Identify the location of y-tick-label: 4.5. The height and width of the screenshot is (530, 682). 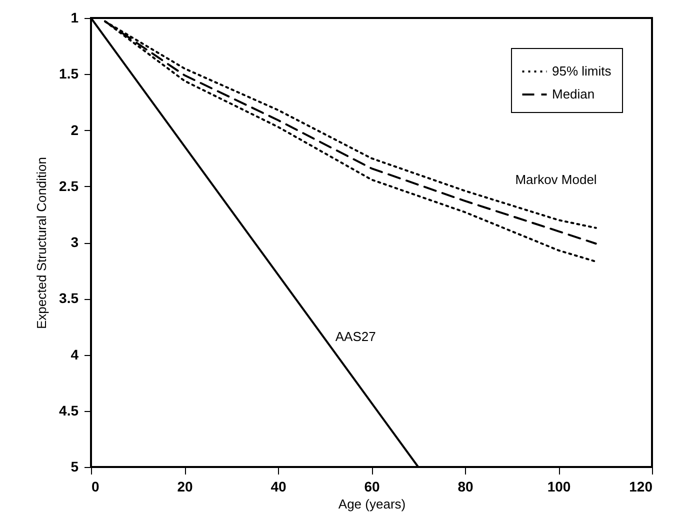
(69, 410).